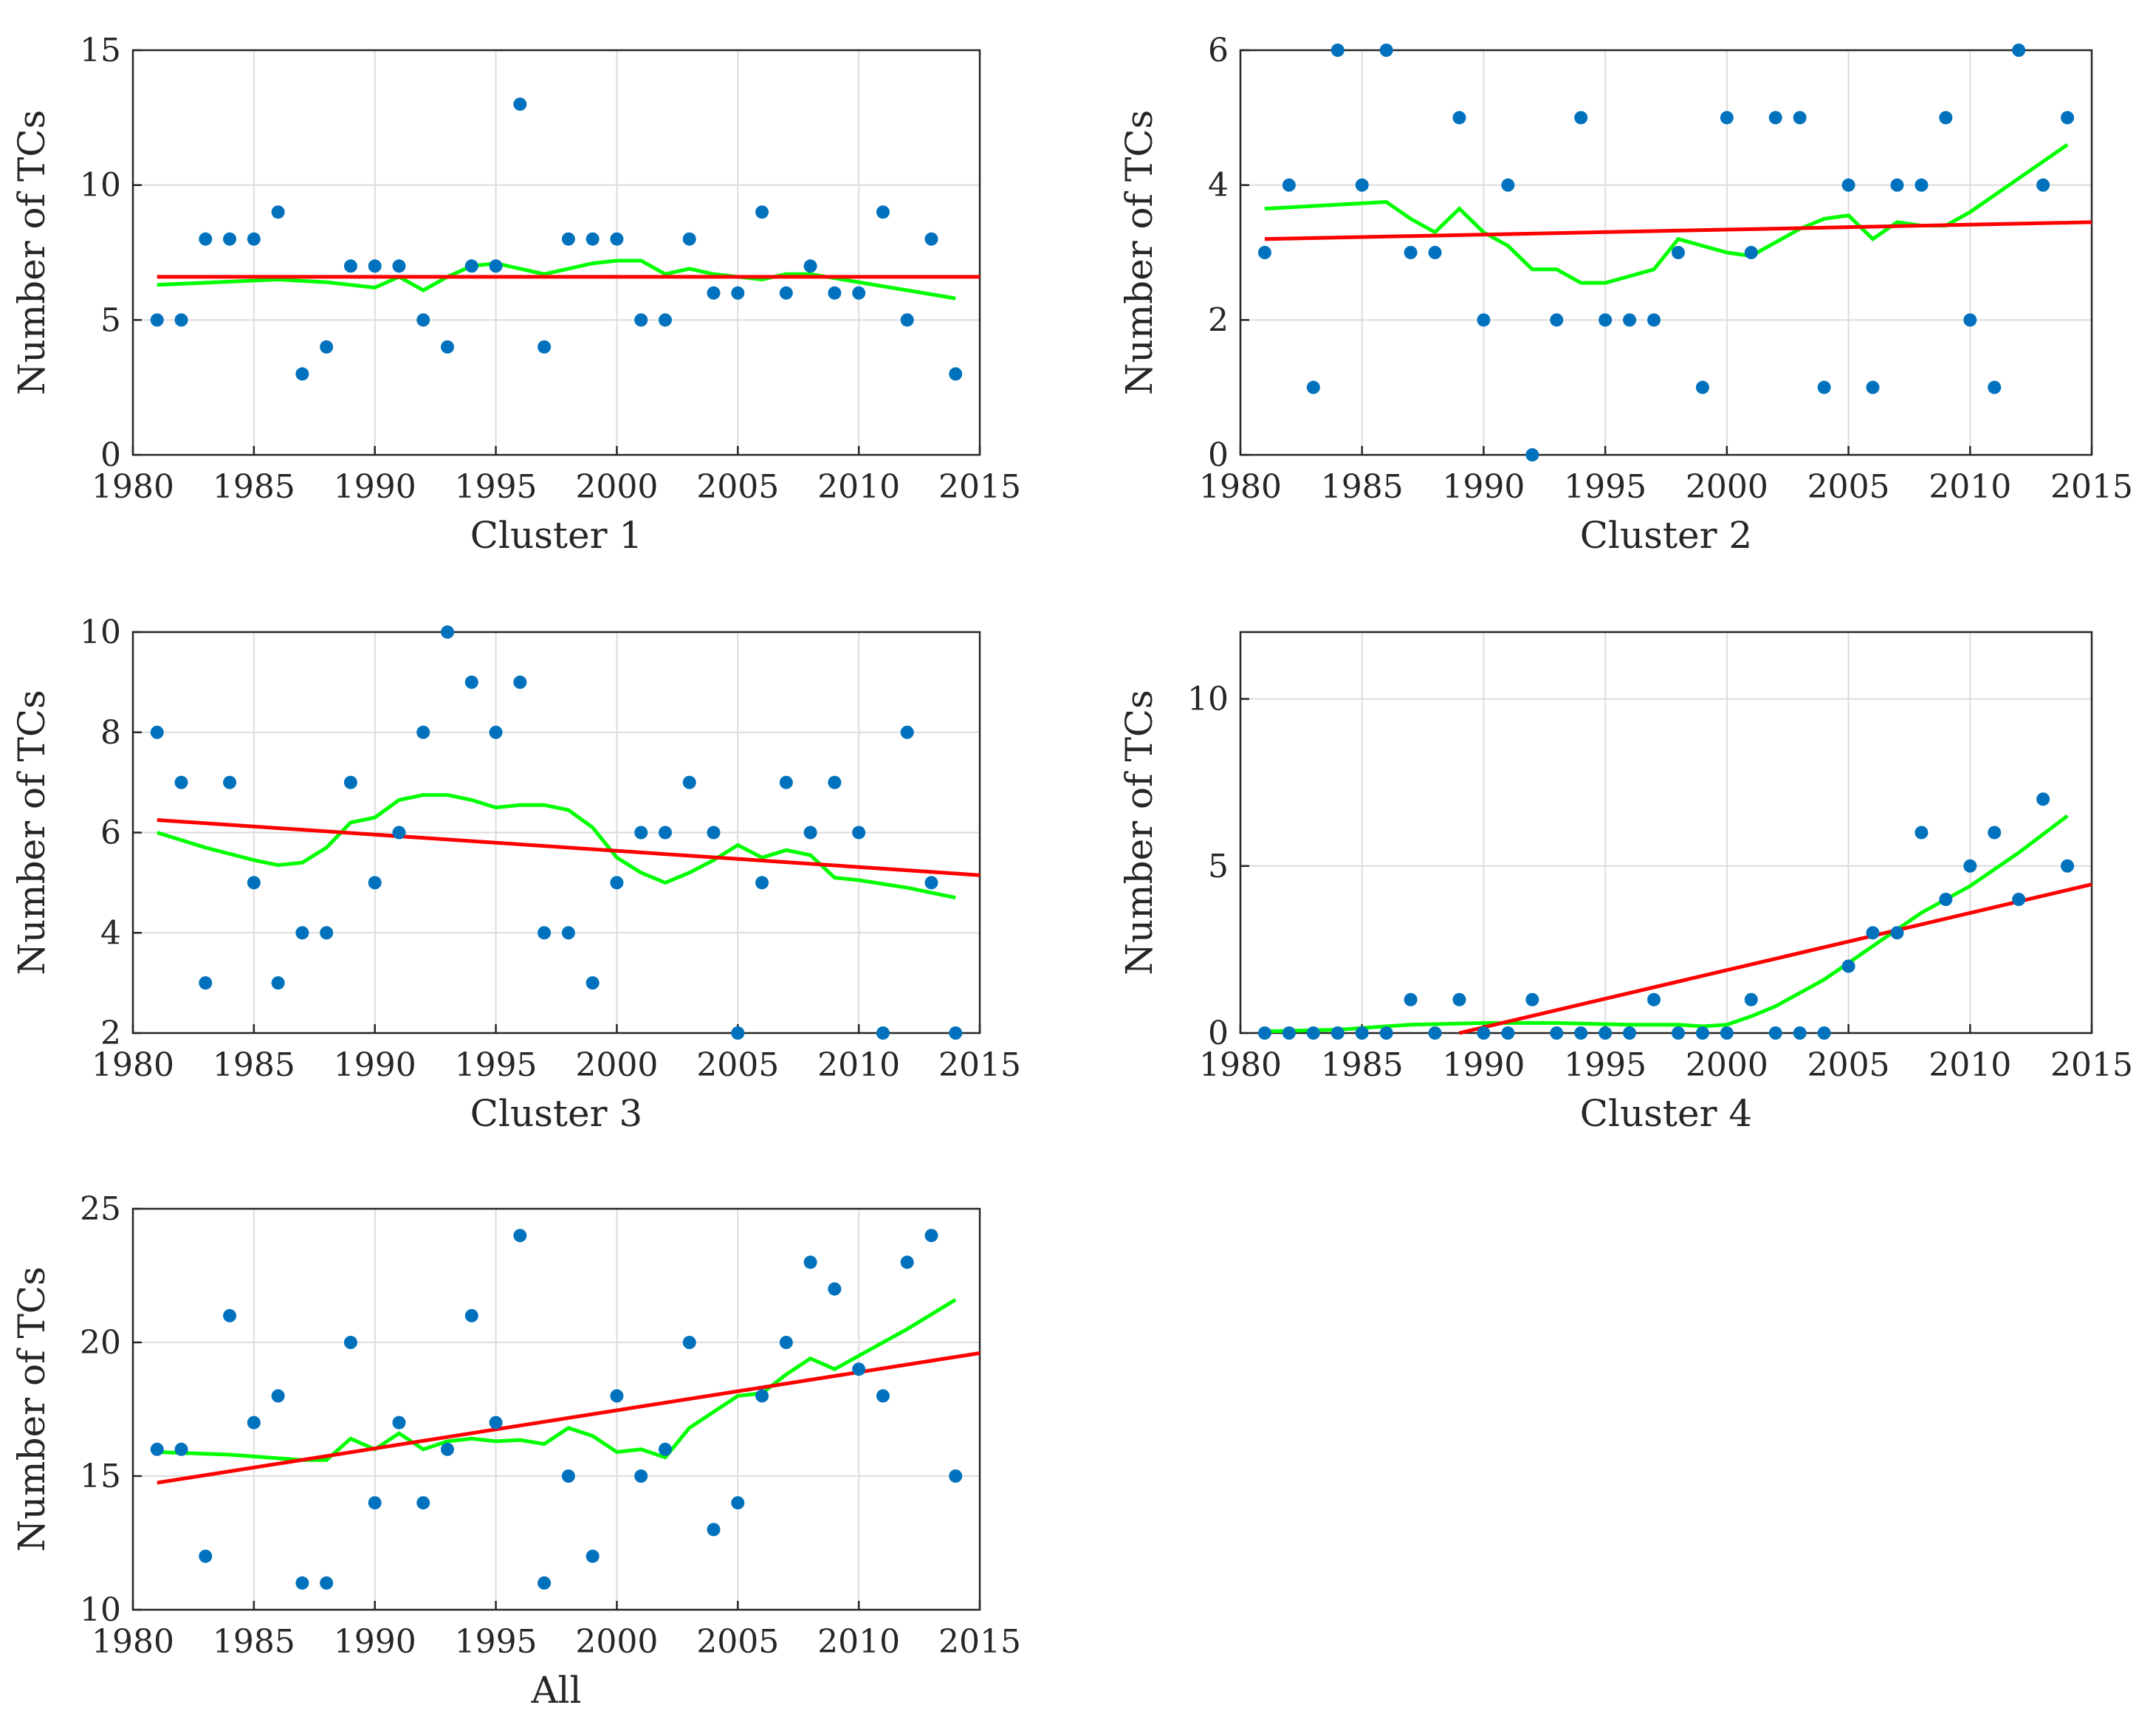 The width and height of the screenshot is (2153, 1736). Describe the element at coordinates (100, 1343) in the screenshot. I see `y-tick-label: 20` at that location.